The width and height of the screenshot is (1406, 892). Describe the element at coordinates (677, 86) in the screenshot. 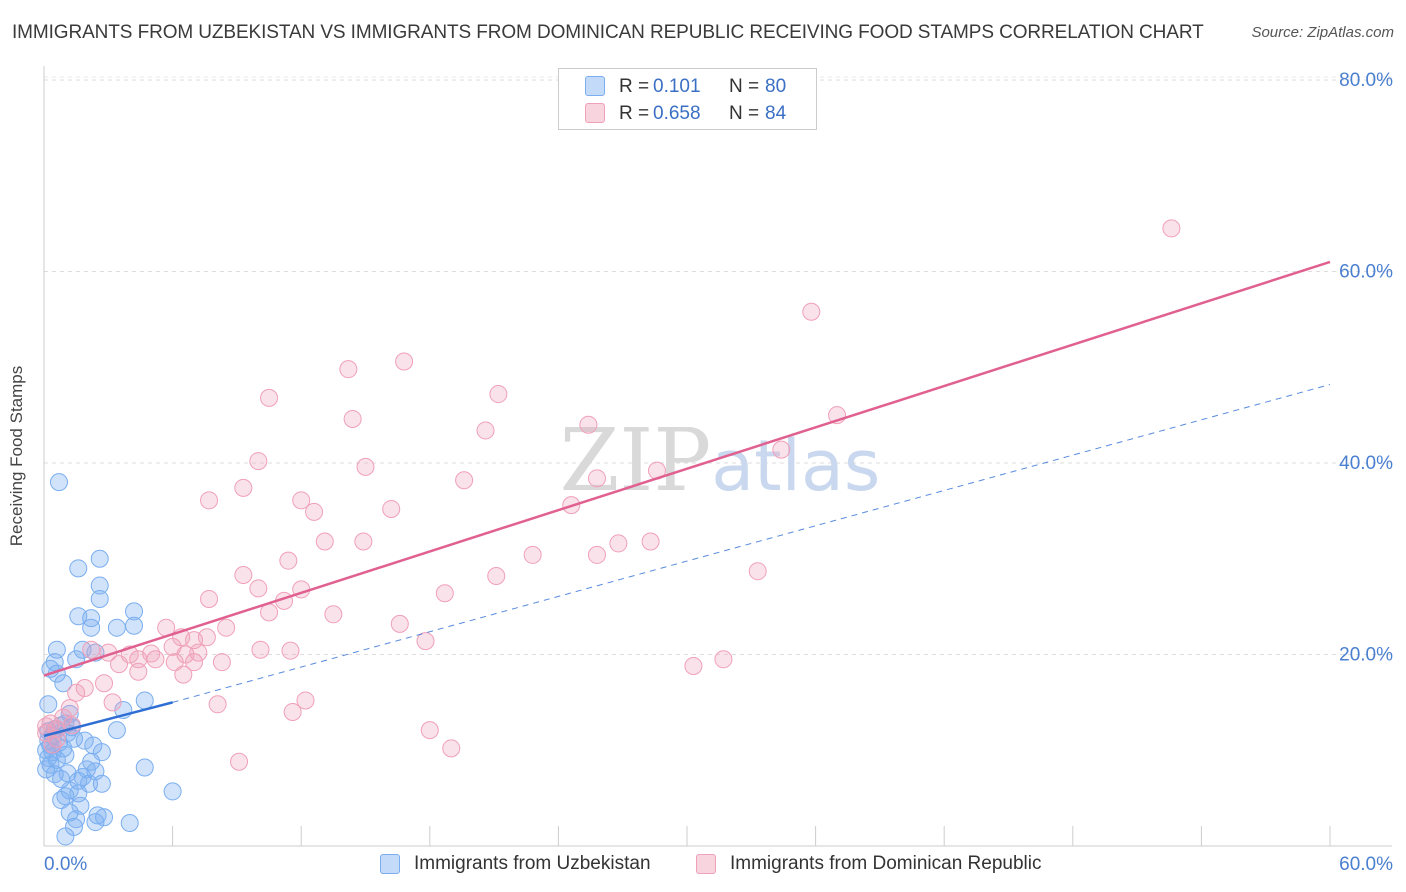

I see `legend-r-value: 0.101` at that location.